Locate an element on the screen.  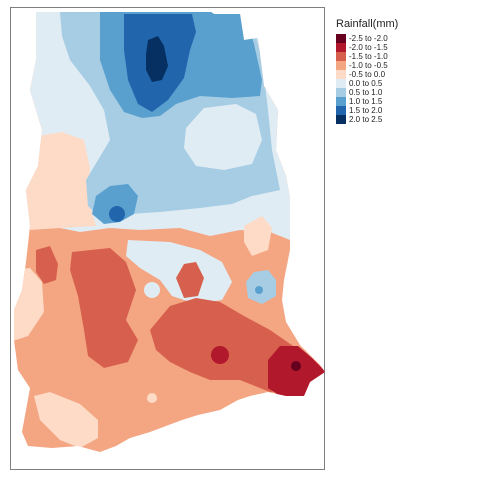
legend-label: 0.5 to 1.0 is located at coordinates (366, 92).